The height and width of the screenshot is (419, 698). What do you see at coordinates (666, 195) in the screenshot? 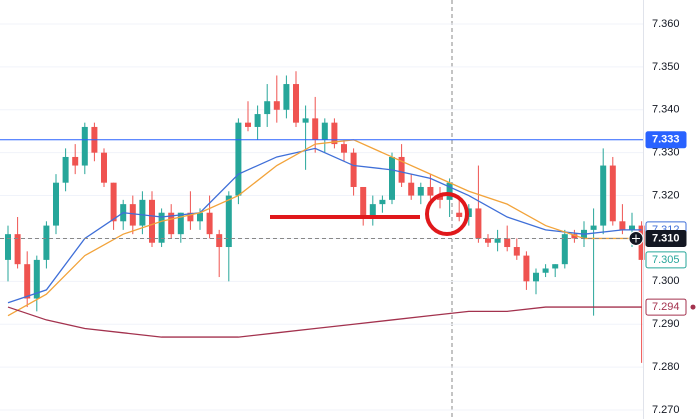
I see `y-tick-label: 7.320` at bounding box center [666, 195].